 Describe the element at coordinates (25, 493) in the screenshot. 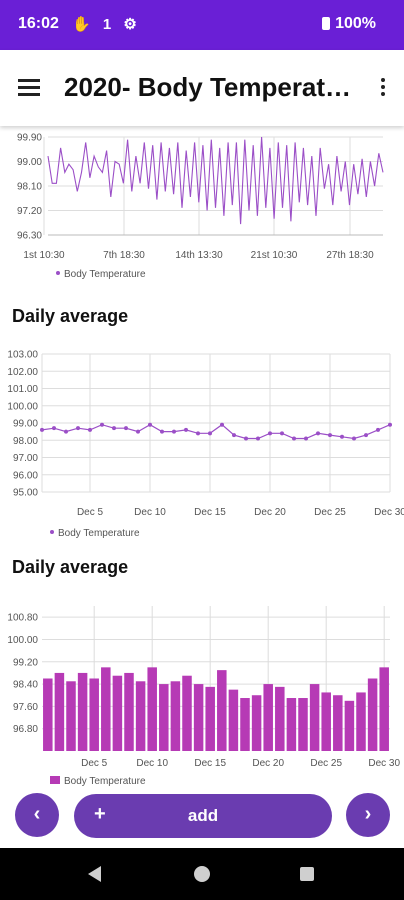

I see `y-tick-label: 95.00` at that location.